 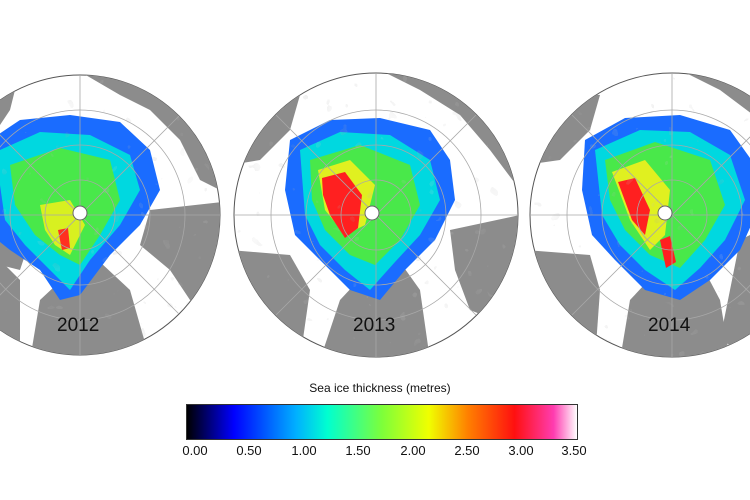 What do you see at coordinates (382, 422) in the screenshot?
I see `colorbar` at bounding box center [382, 422].